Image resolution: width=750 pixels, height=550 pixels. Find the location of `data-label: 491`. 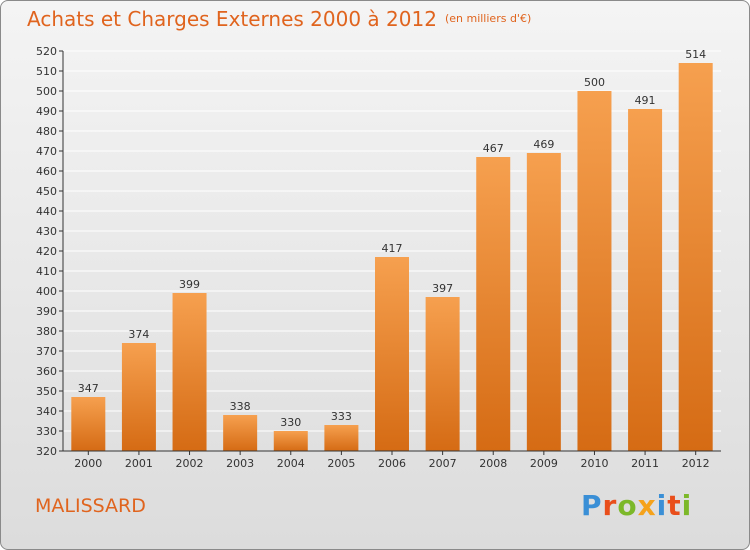

data-label: 491 is located at coordinates (645, 100).